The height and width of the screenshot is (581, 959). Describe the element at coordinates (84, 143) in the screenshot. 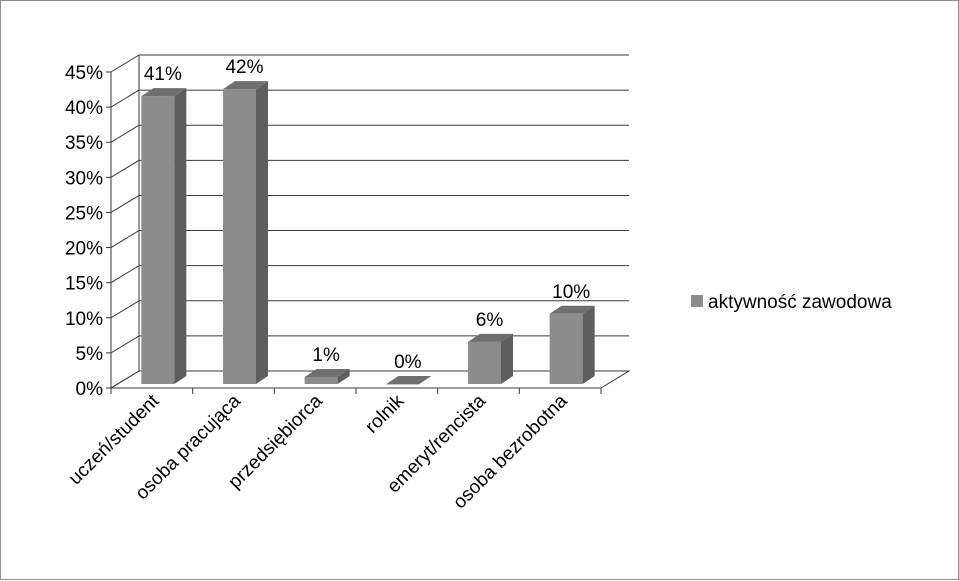

I see `y-tick-label: 35%` at that location.